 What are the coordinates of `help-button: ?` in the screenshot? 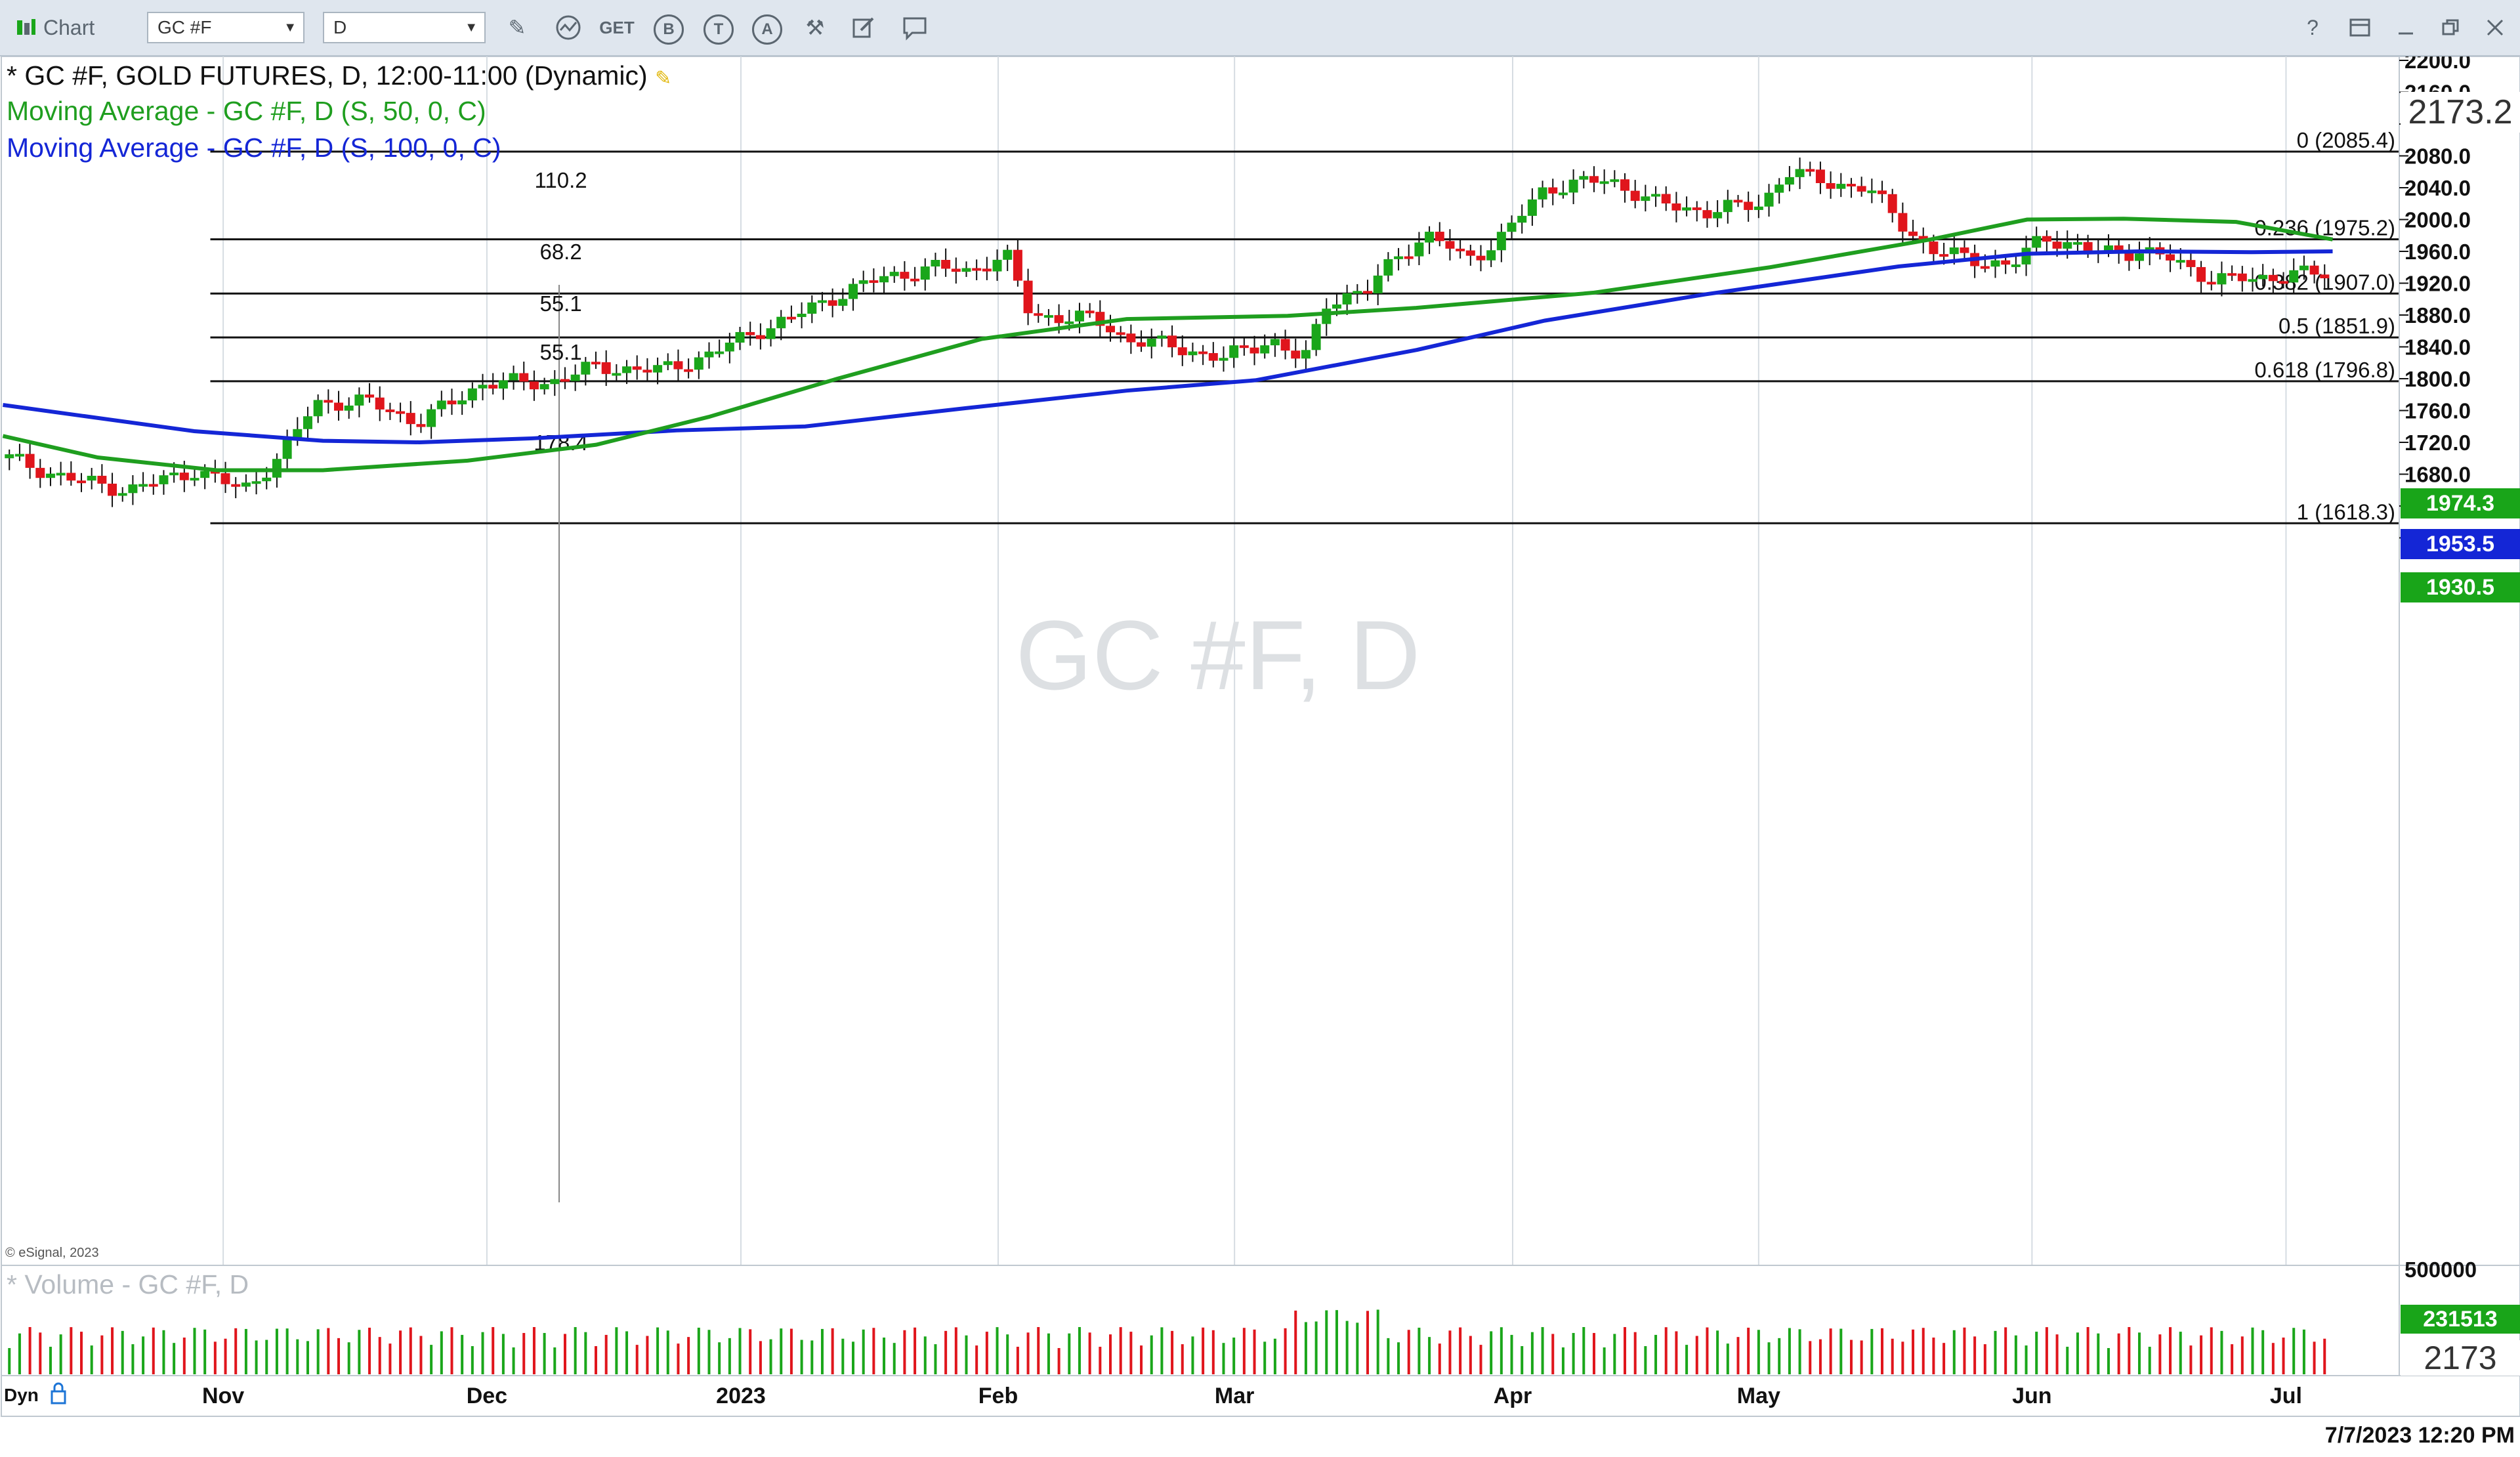 It's located at (2313, 27).